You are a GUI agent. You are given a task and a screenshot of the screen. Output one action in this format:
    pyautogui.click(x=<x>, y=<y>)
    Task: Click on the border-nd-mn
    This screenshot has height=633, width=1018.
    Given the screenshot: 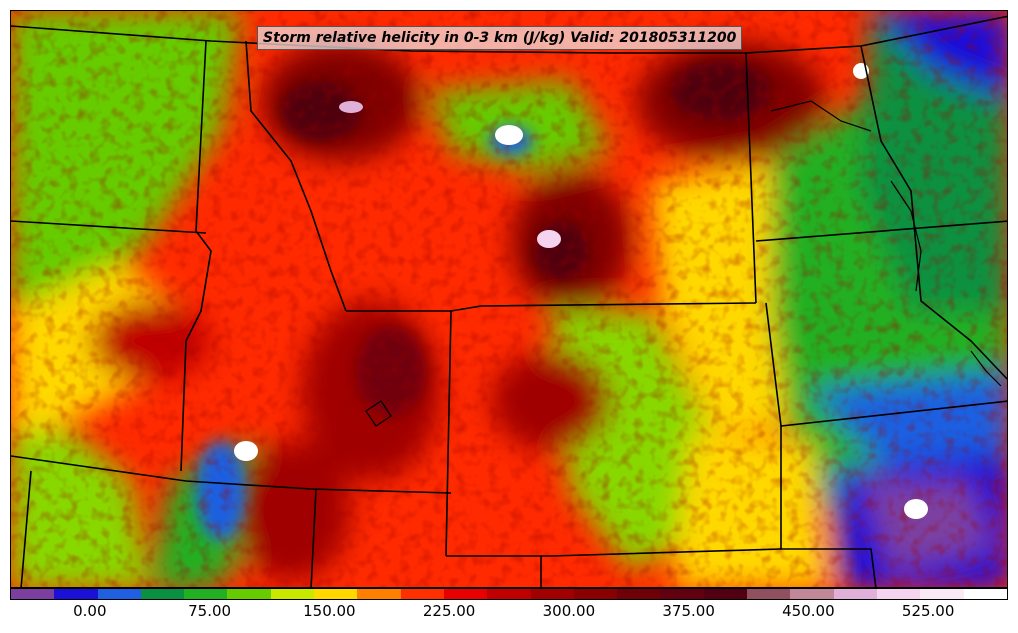 What is the action you would take?
    pyautogui.click(x=933, y=213)
    